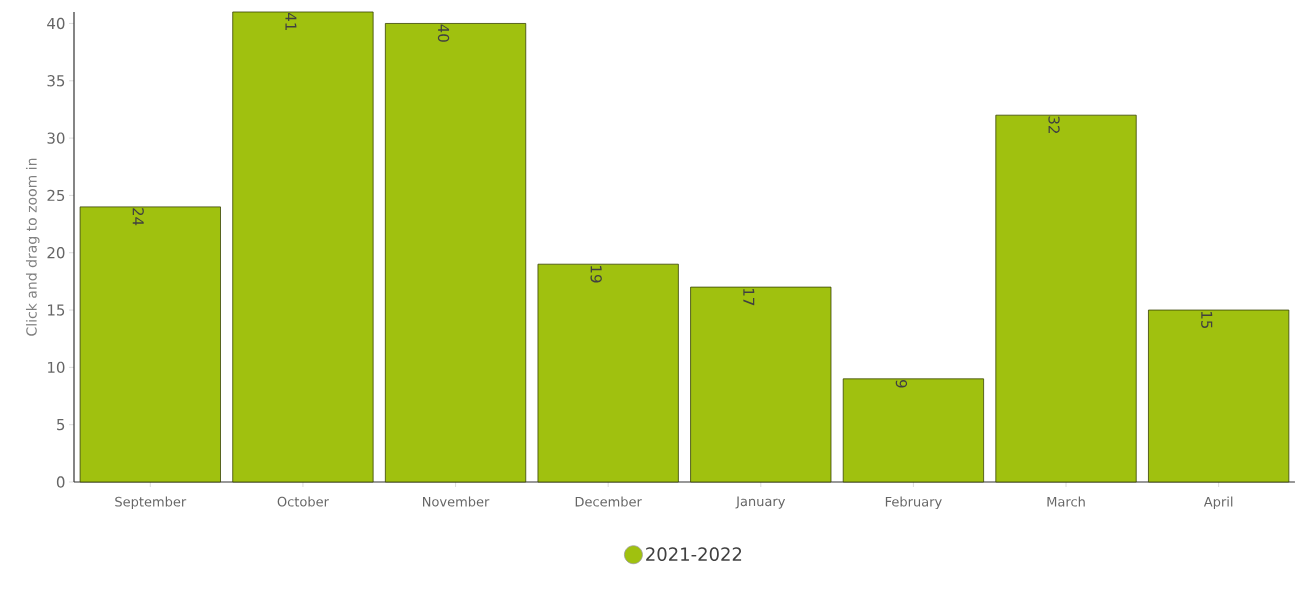 The image size is (1299, 592). Describe the element at coordinates (138, 217) in the screenshot. I see `data-label: 24` at that location.